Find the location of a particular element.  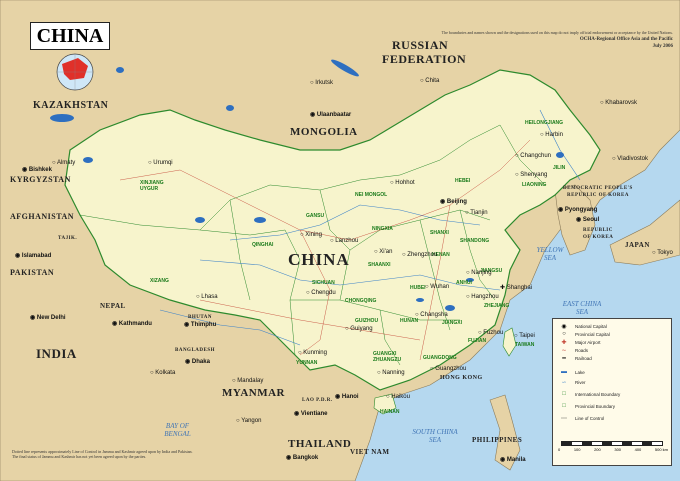

inset-globe is located at coordinates (75, 72).